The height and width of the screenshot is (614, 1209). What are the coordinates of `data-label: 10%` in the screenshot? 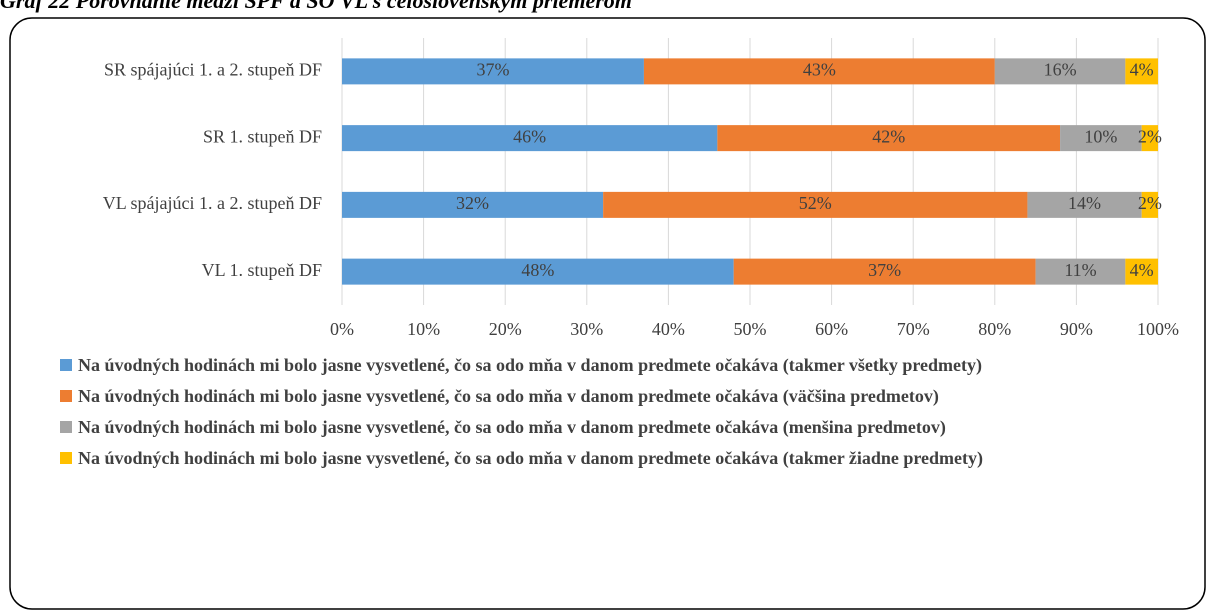 It's located at (1100, 136).